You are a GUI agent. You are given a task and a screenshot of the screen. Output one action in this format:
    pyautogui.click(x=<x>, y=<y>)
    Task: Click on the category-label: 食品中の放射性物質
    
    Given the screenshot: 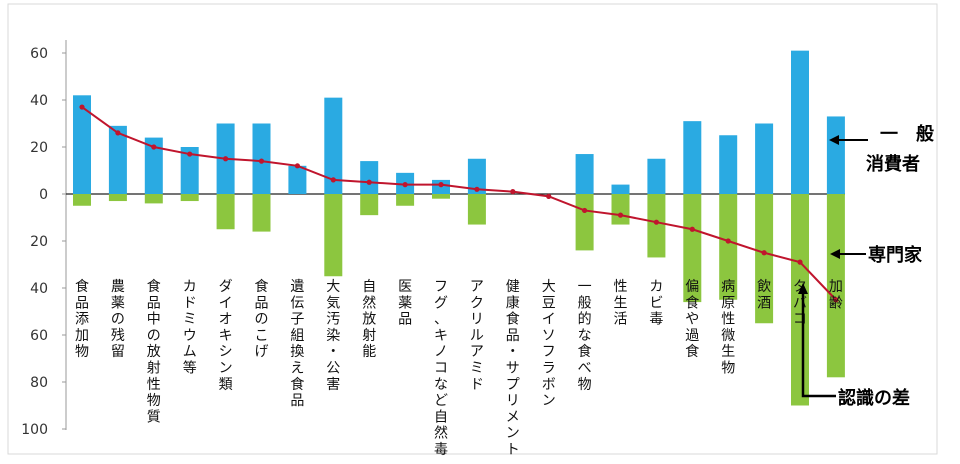 What is the action you would take?
    pyautogui.click(x=154, y=351)
    